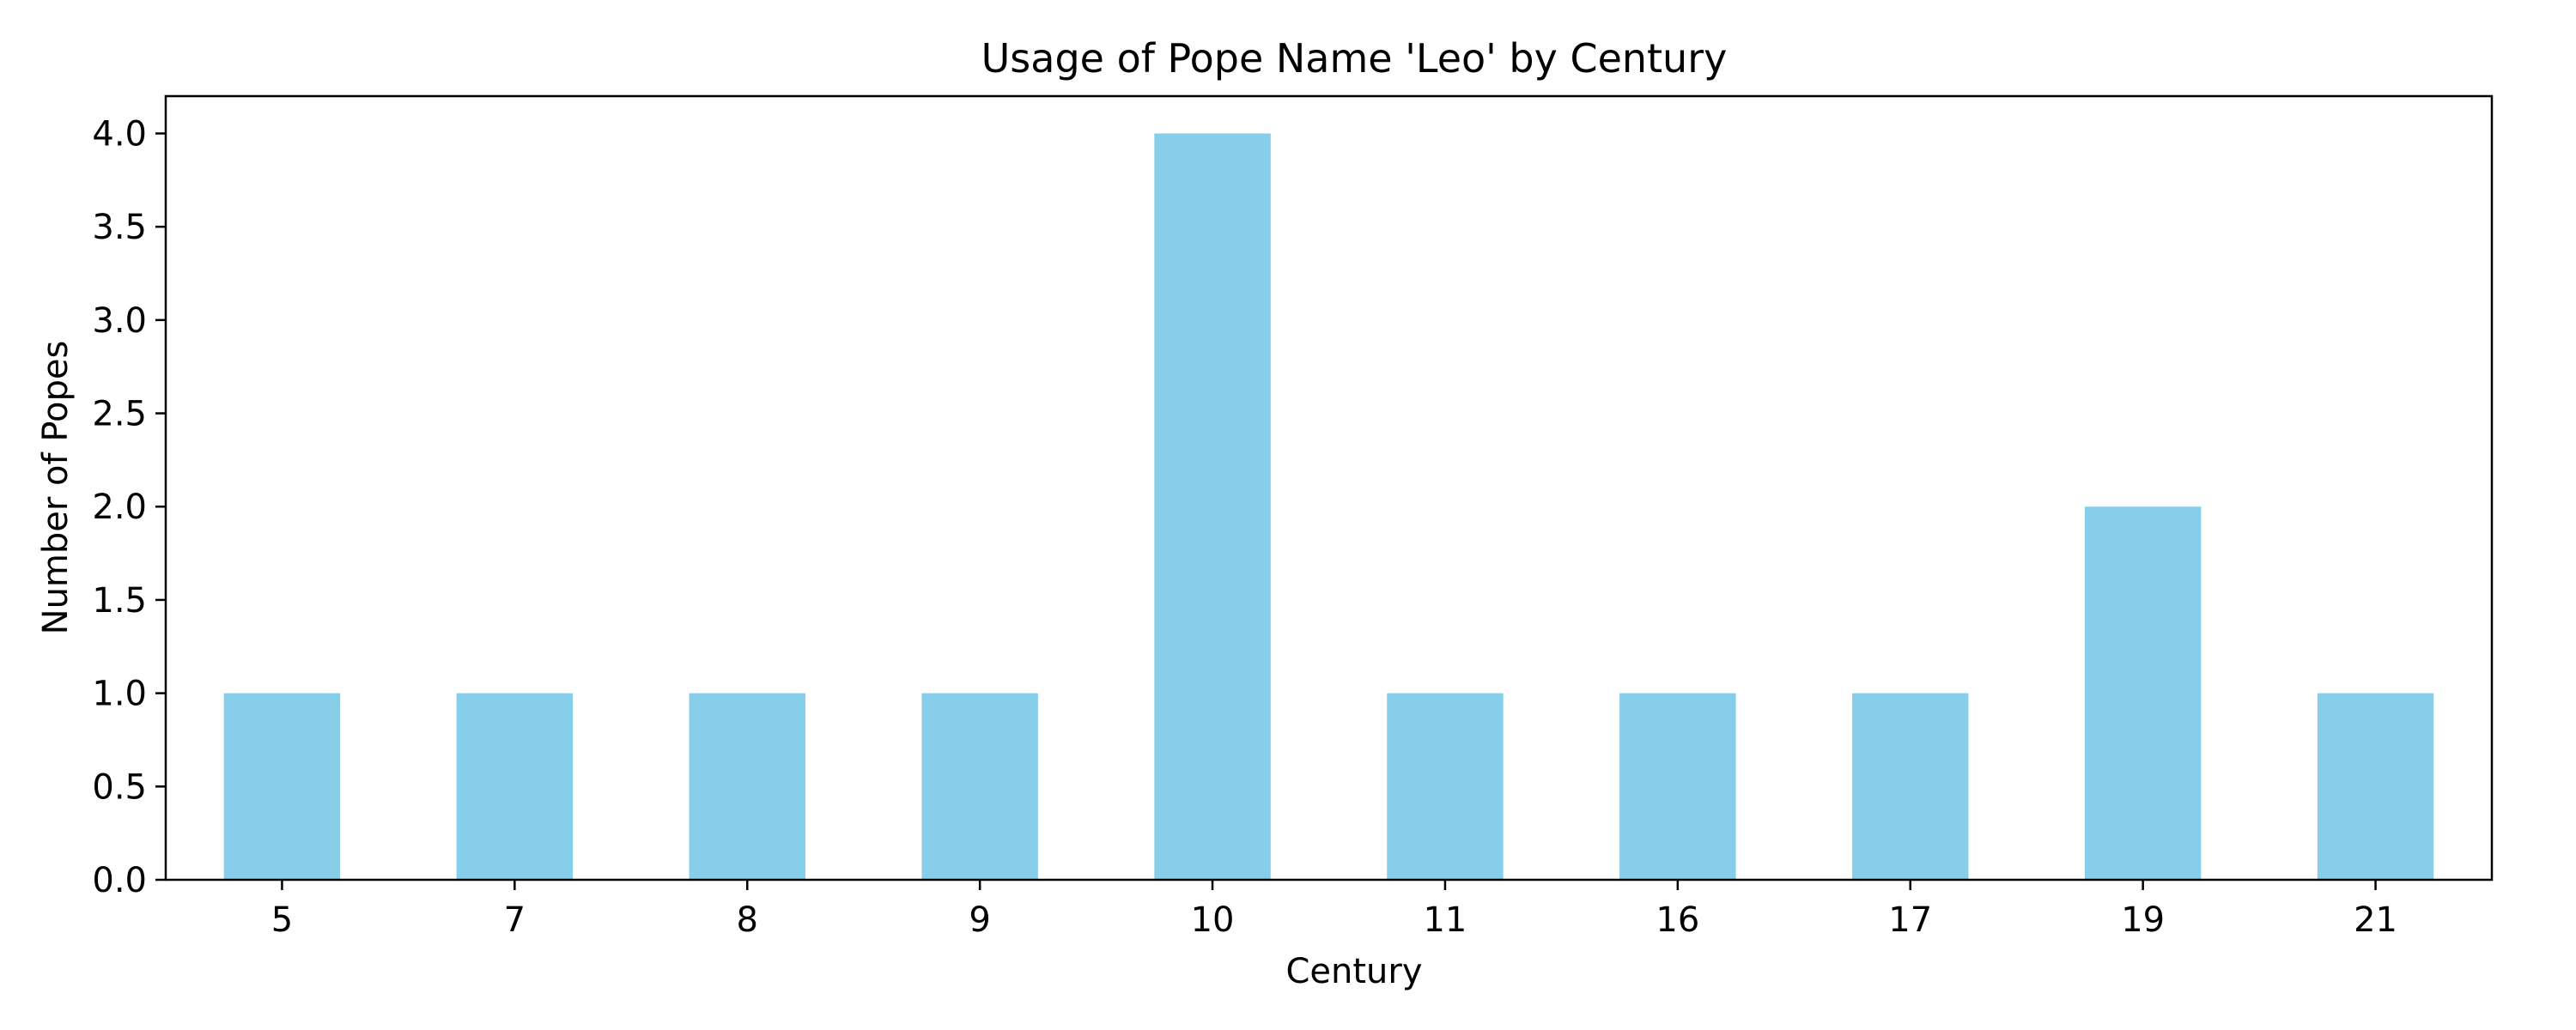  I want to click on x-tick-label: 16, so click(1678, 920).